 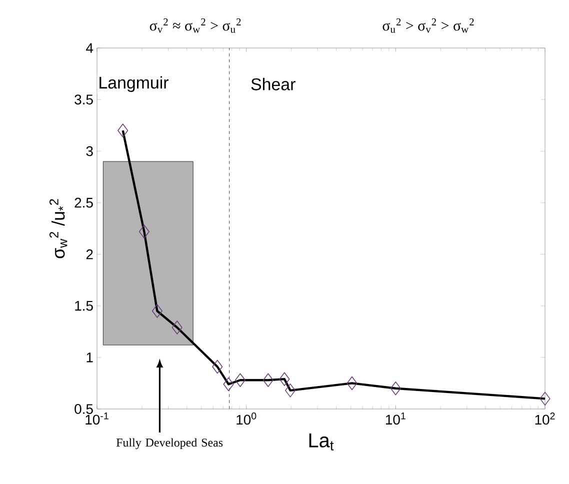 What do you see at coordinates (195, 25) in the screenshot?
I see `text: σ$_{v}$$^{2}$ ≈ σ$_{w}$$^{2}$ > σ$_{u}$2` at bounding box center [195, 25].